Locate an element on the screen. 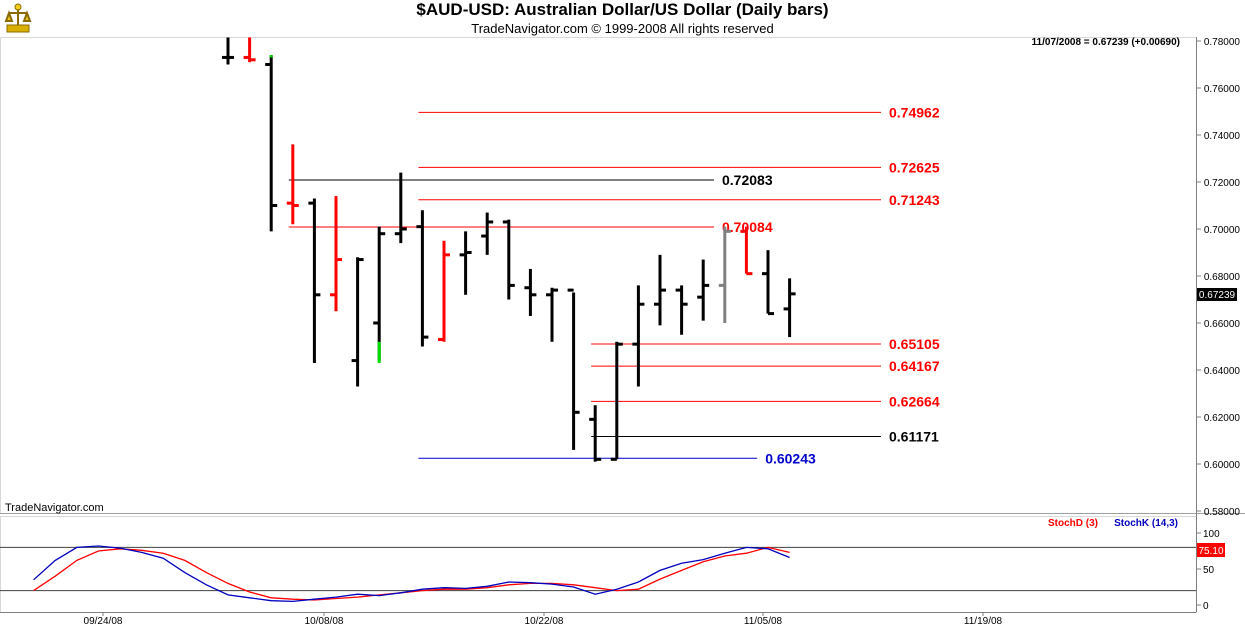 The height and width of the screenshot is (631, 1245). last-price-badge is located at coordinates (1217, 294).